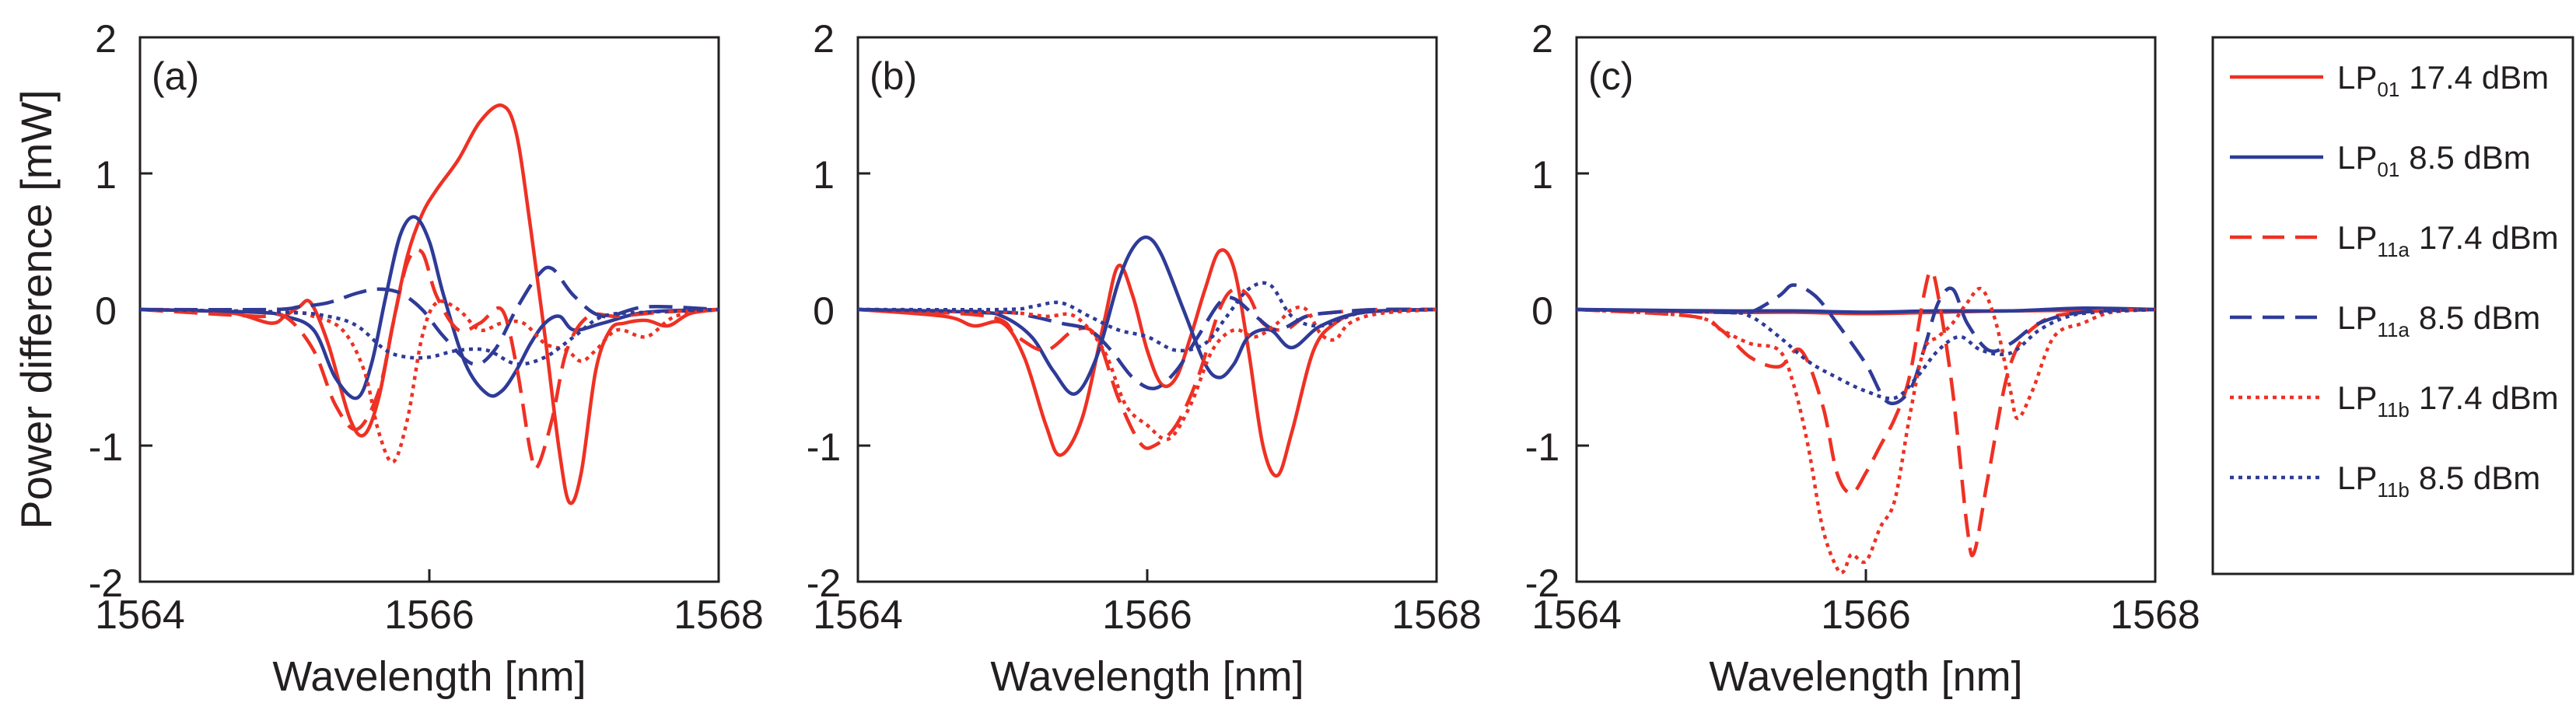 The image size is (2576, 717). What do you see at coordinates (2438, 320) in the screenshot?
I see `legend-label: LP11a 8.5 dBm` at bounding box center [2438, 320].